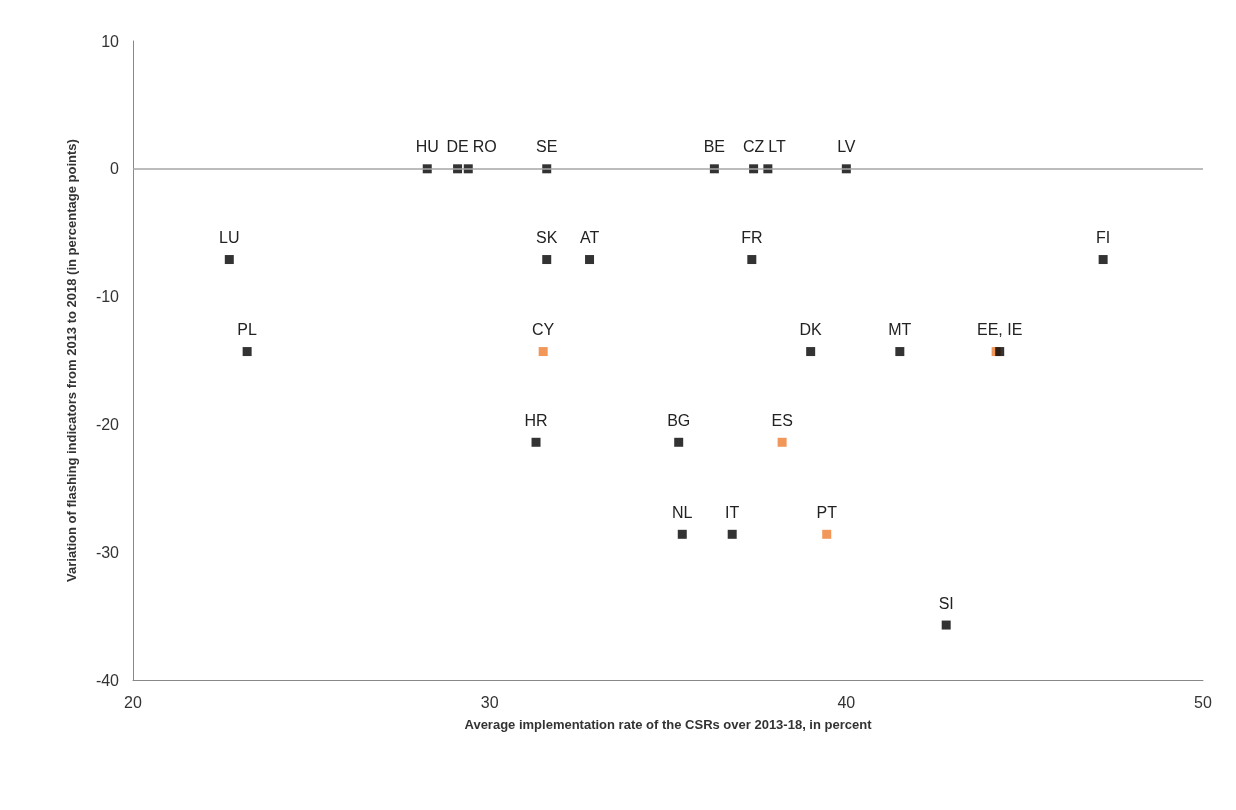  I want to click on annotation: ES, so click(782, 420).